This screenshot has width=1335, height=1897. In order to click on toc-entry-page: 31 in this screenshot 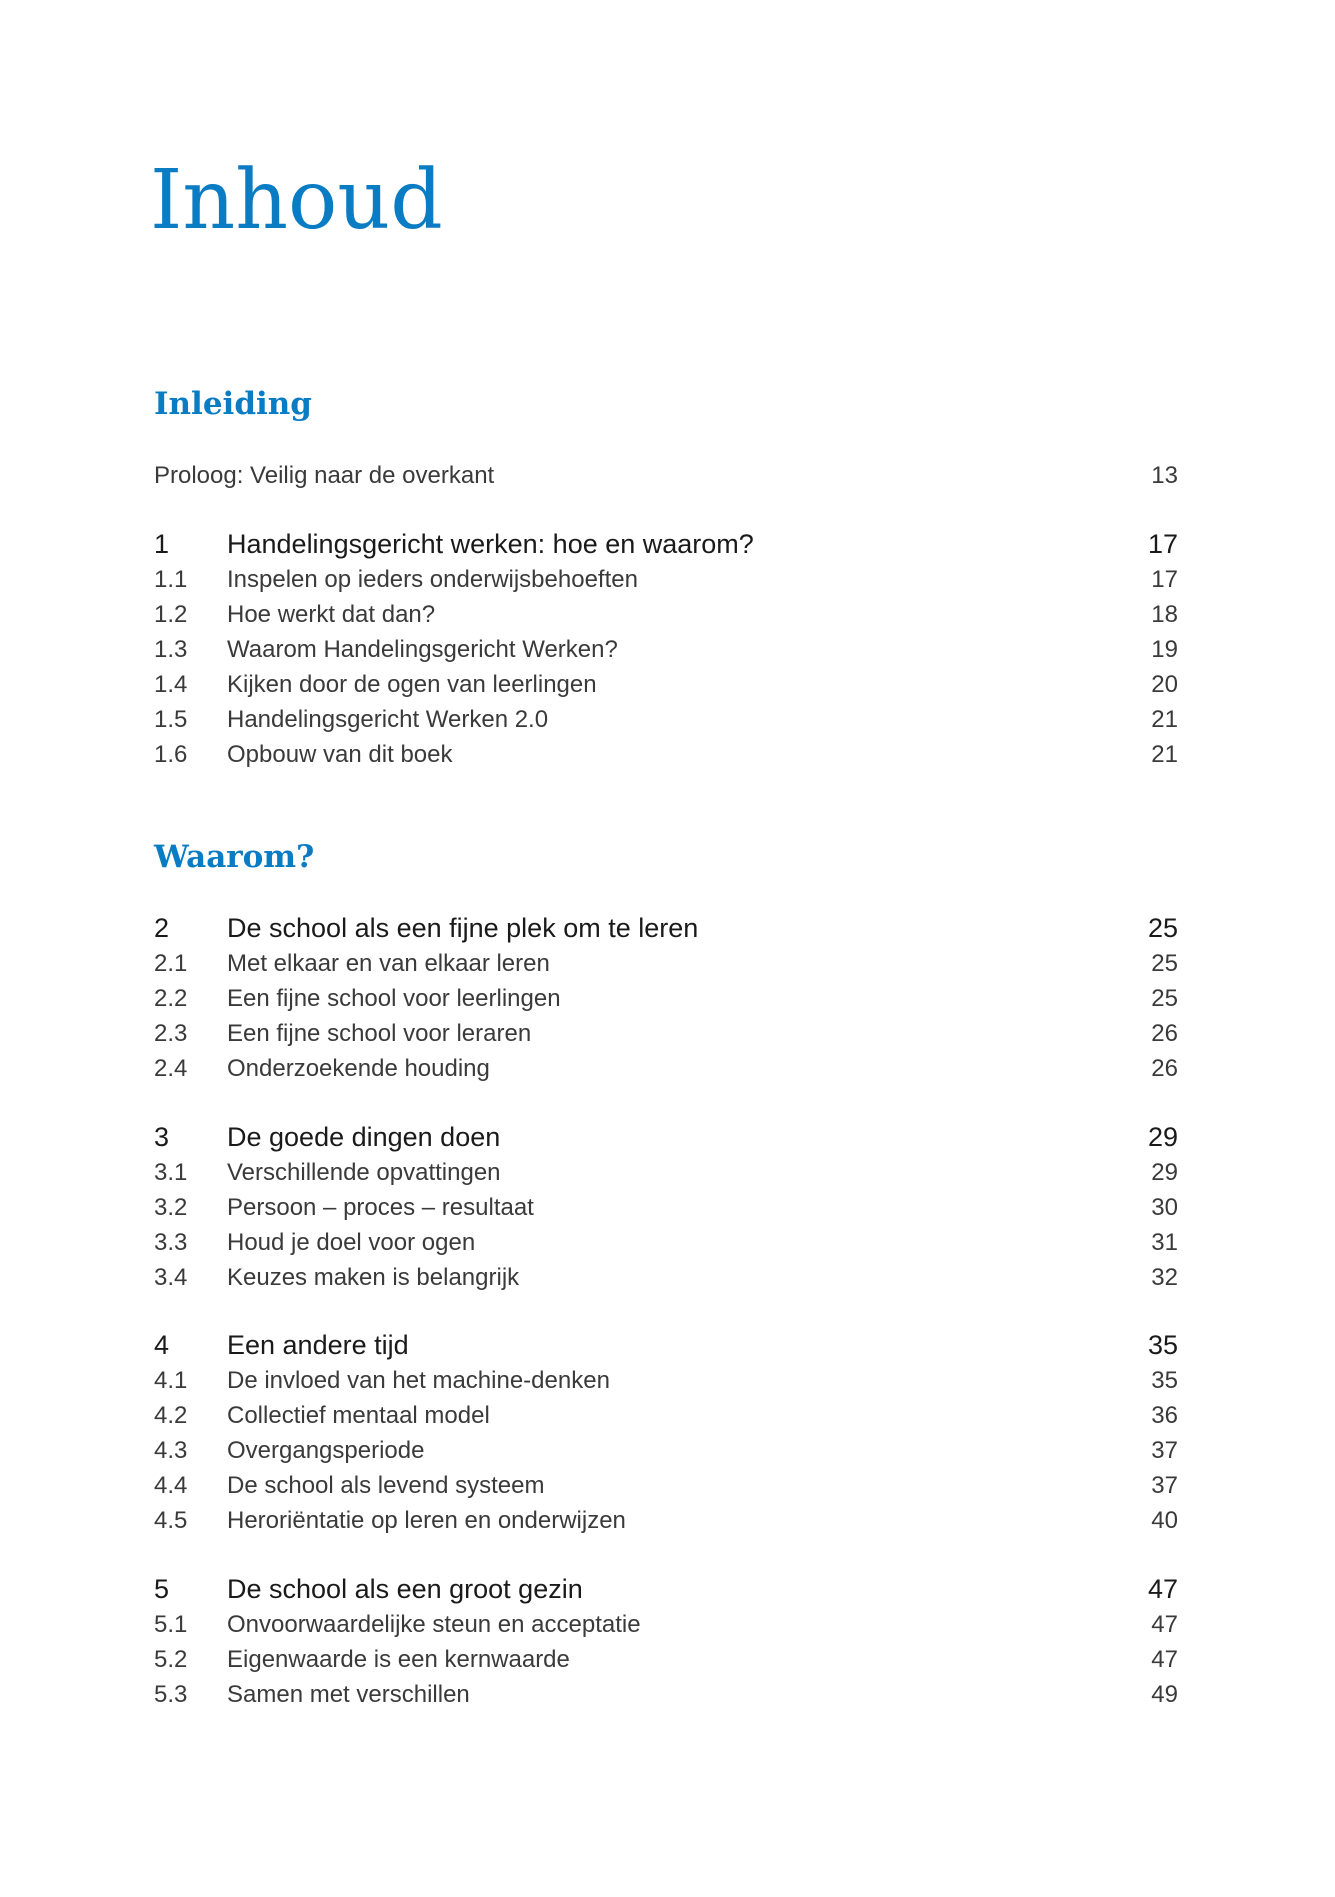, I will do `click(1164, 1242)`.